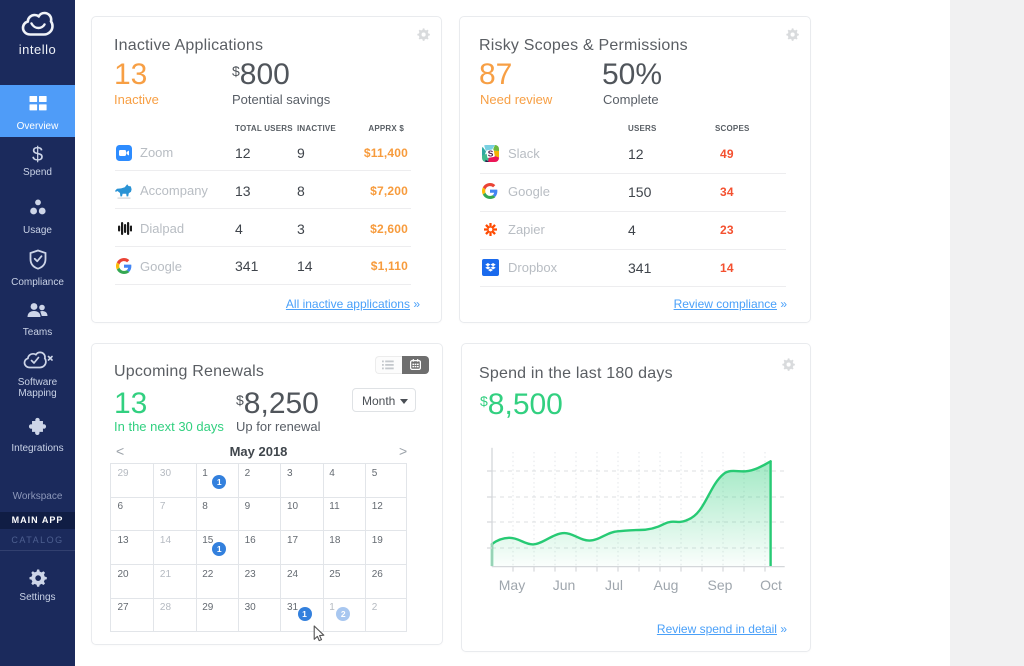 This screenshot has height=666, width=1024. What do you see at coordinates (491, 154) in the screenshot?
I see `svg-text: S` at bounding box center [491, 154].